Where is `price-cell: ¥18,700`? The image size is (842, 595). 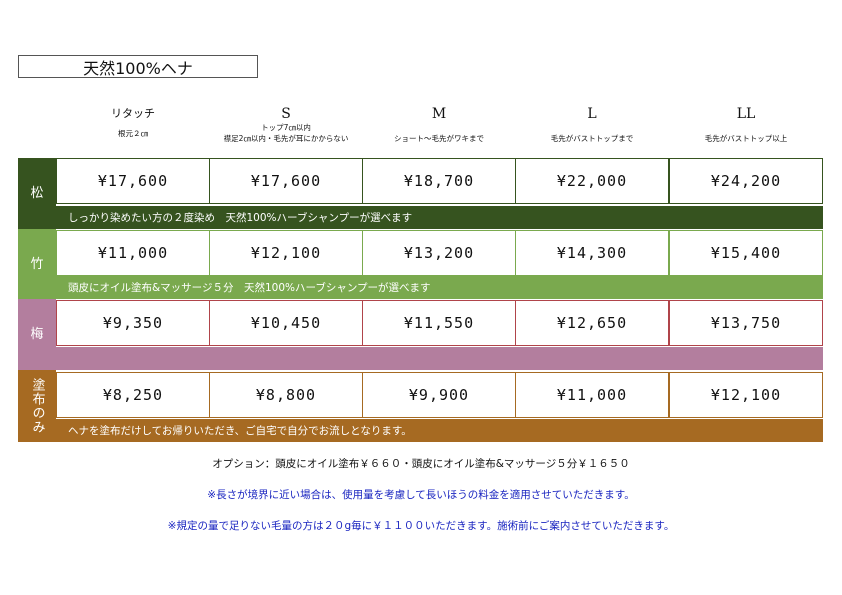
price-cell: ¥18,700 is located at coordinates (439, 181).